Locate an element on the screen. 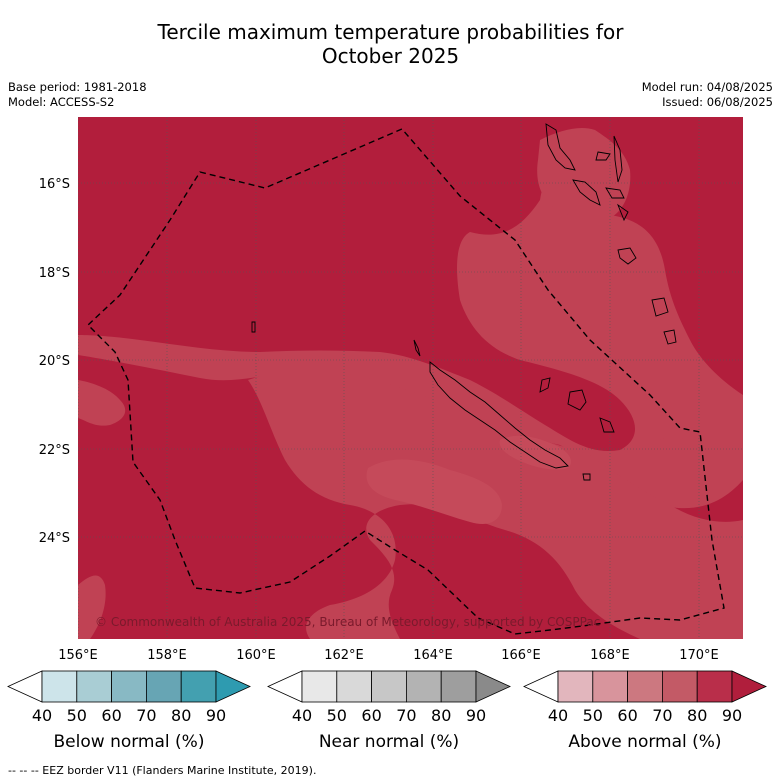 The height and width of the screenshot is (781, 781). above-normal-60-70-area is located at coordinates (434, 492).